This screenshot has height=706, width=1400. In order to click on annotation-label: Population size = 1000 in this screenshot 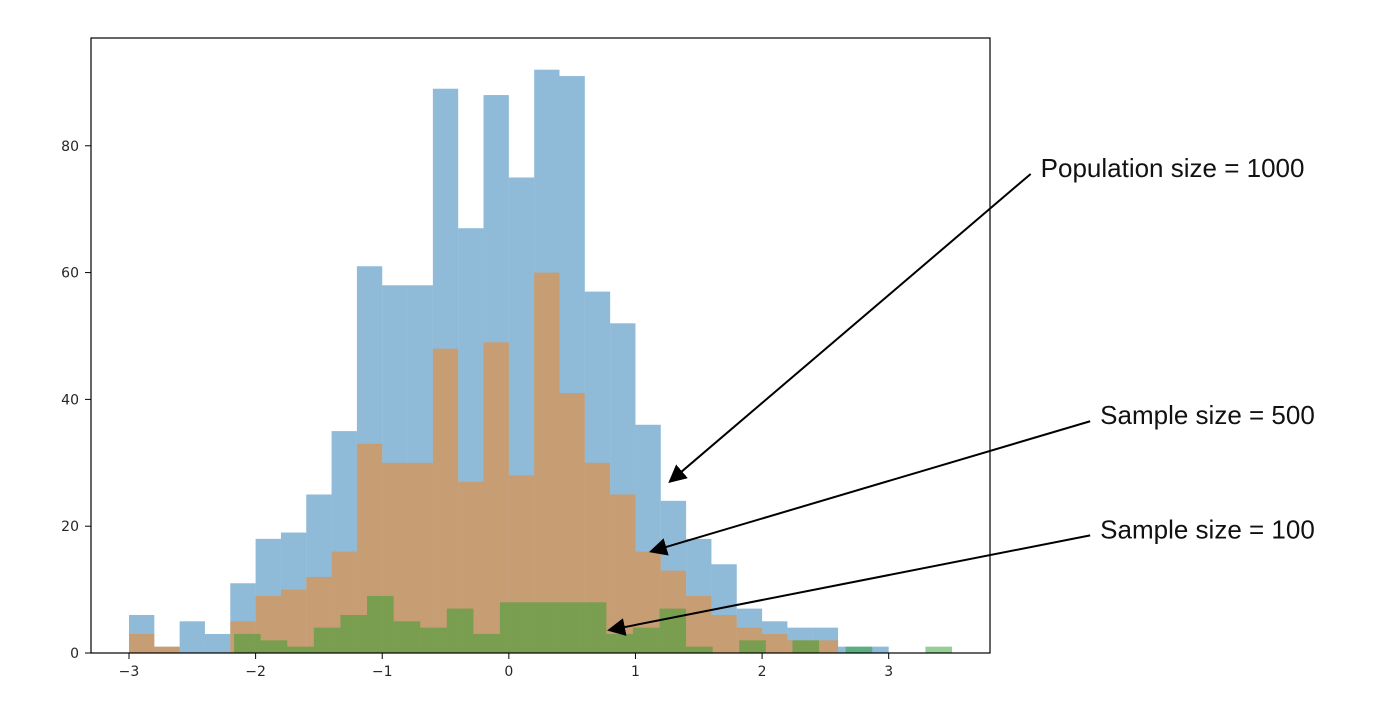, I will do `click(1173, 168)`.